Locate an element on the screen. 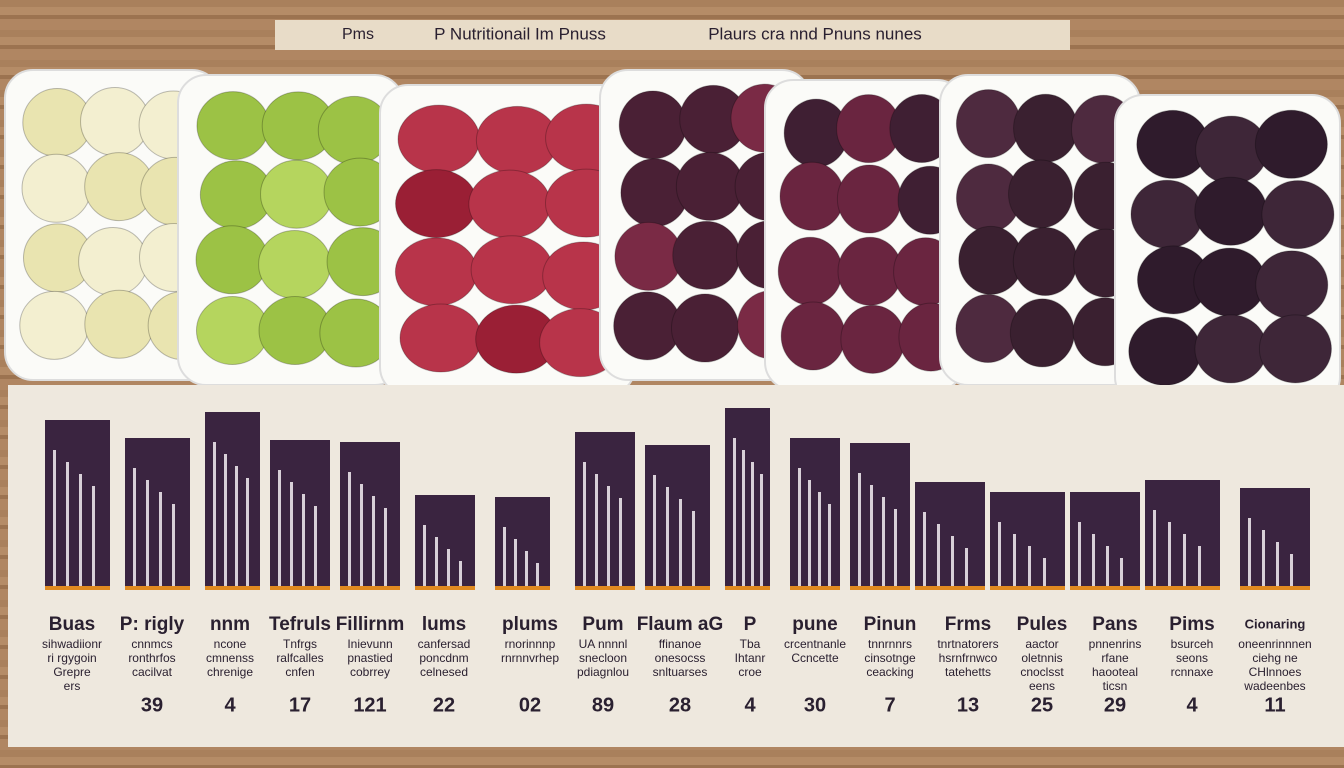 This screenshot has height=768, width=1344. column-note: Tba is located at coordinates (750, 644).